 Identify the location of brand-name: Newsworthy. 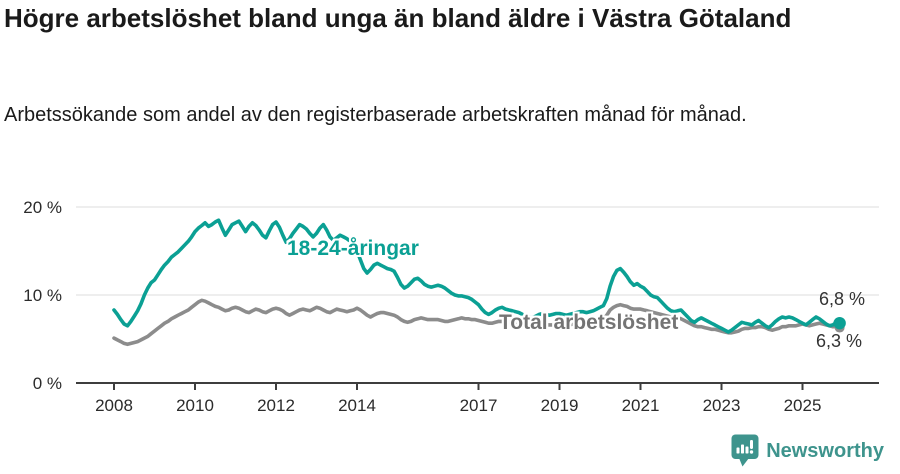
(825, 450).